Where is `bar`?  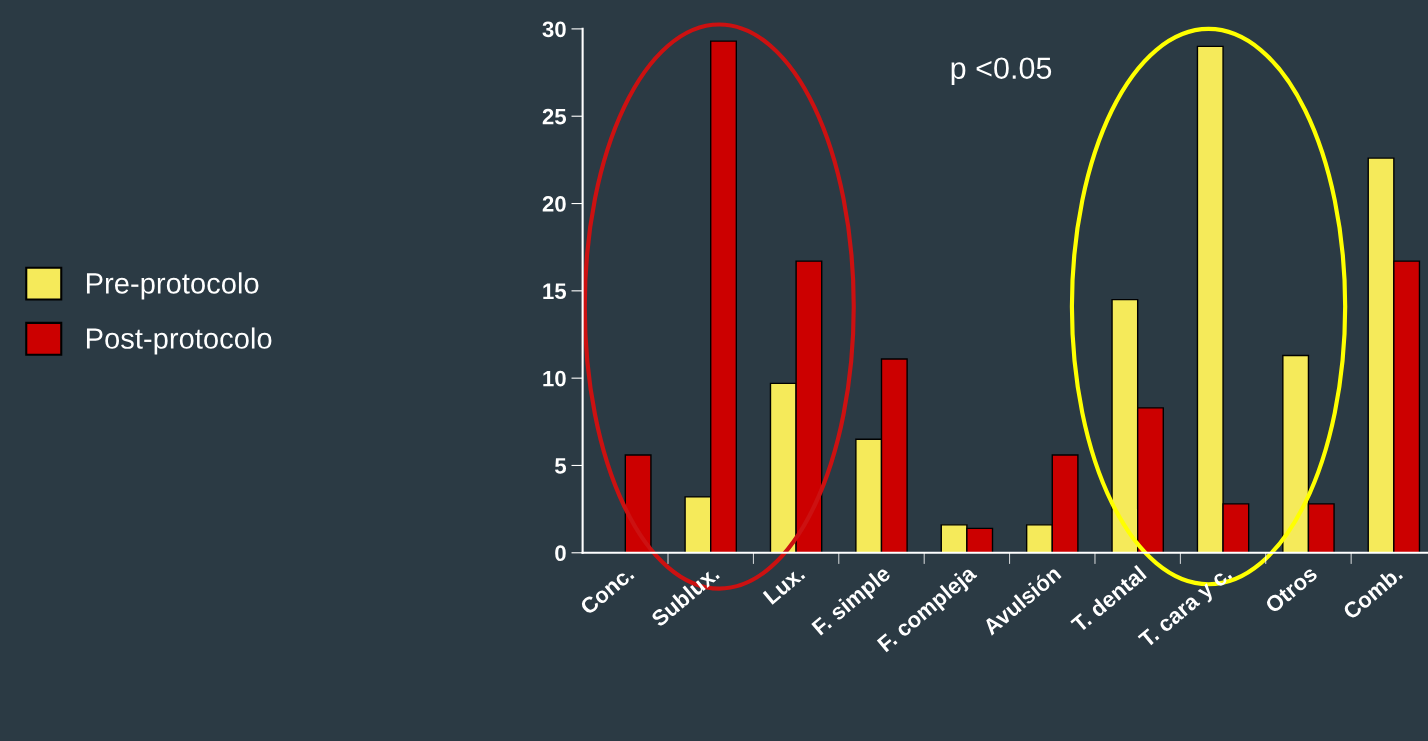
bar is located at coordinates (638, 503).